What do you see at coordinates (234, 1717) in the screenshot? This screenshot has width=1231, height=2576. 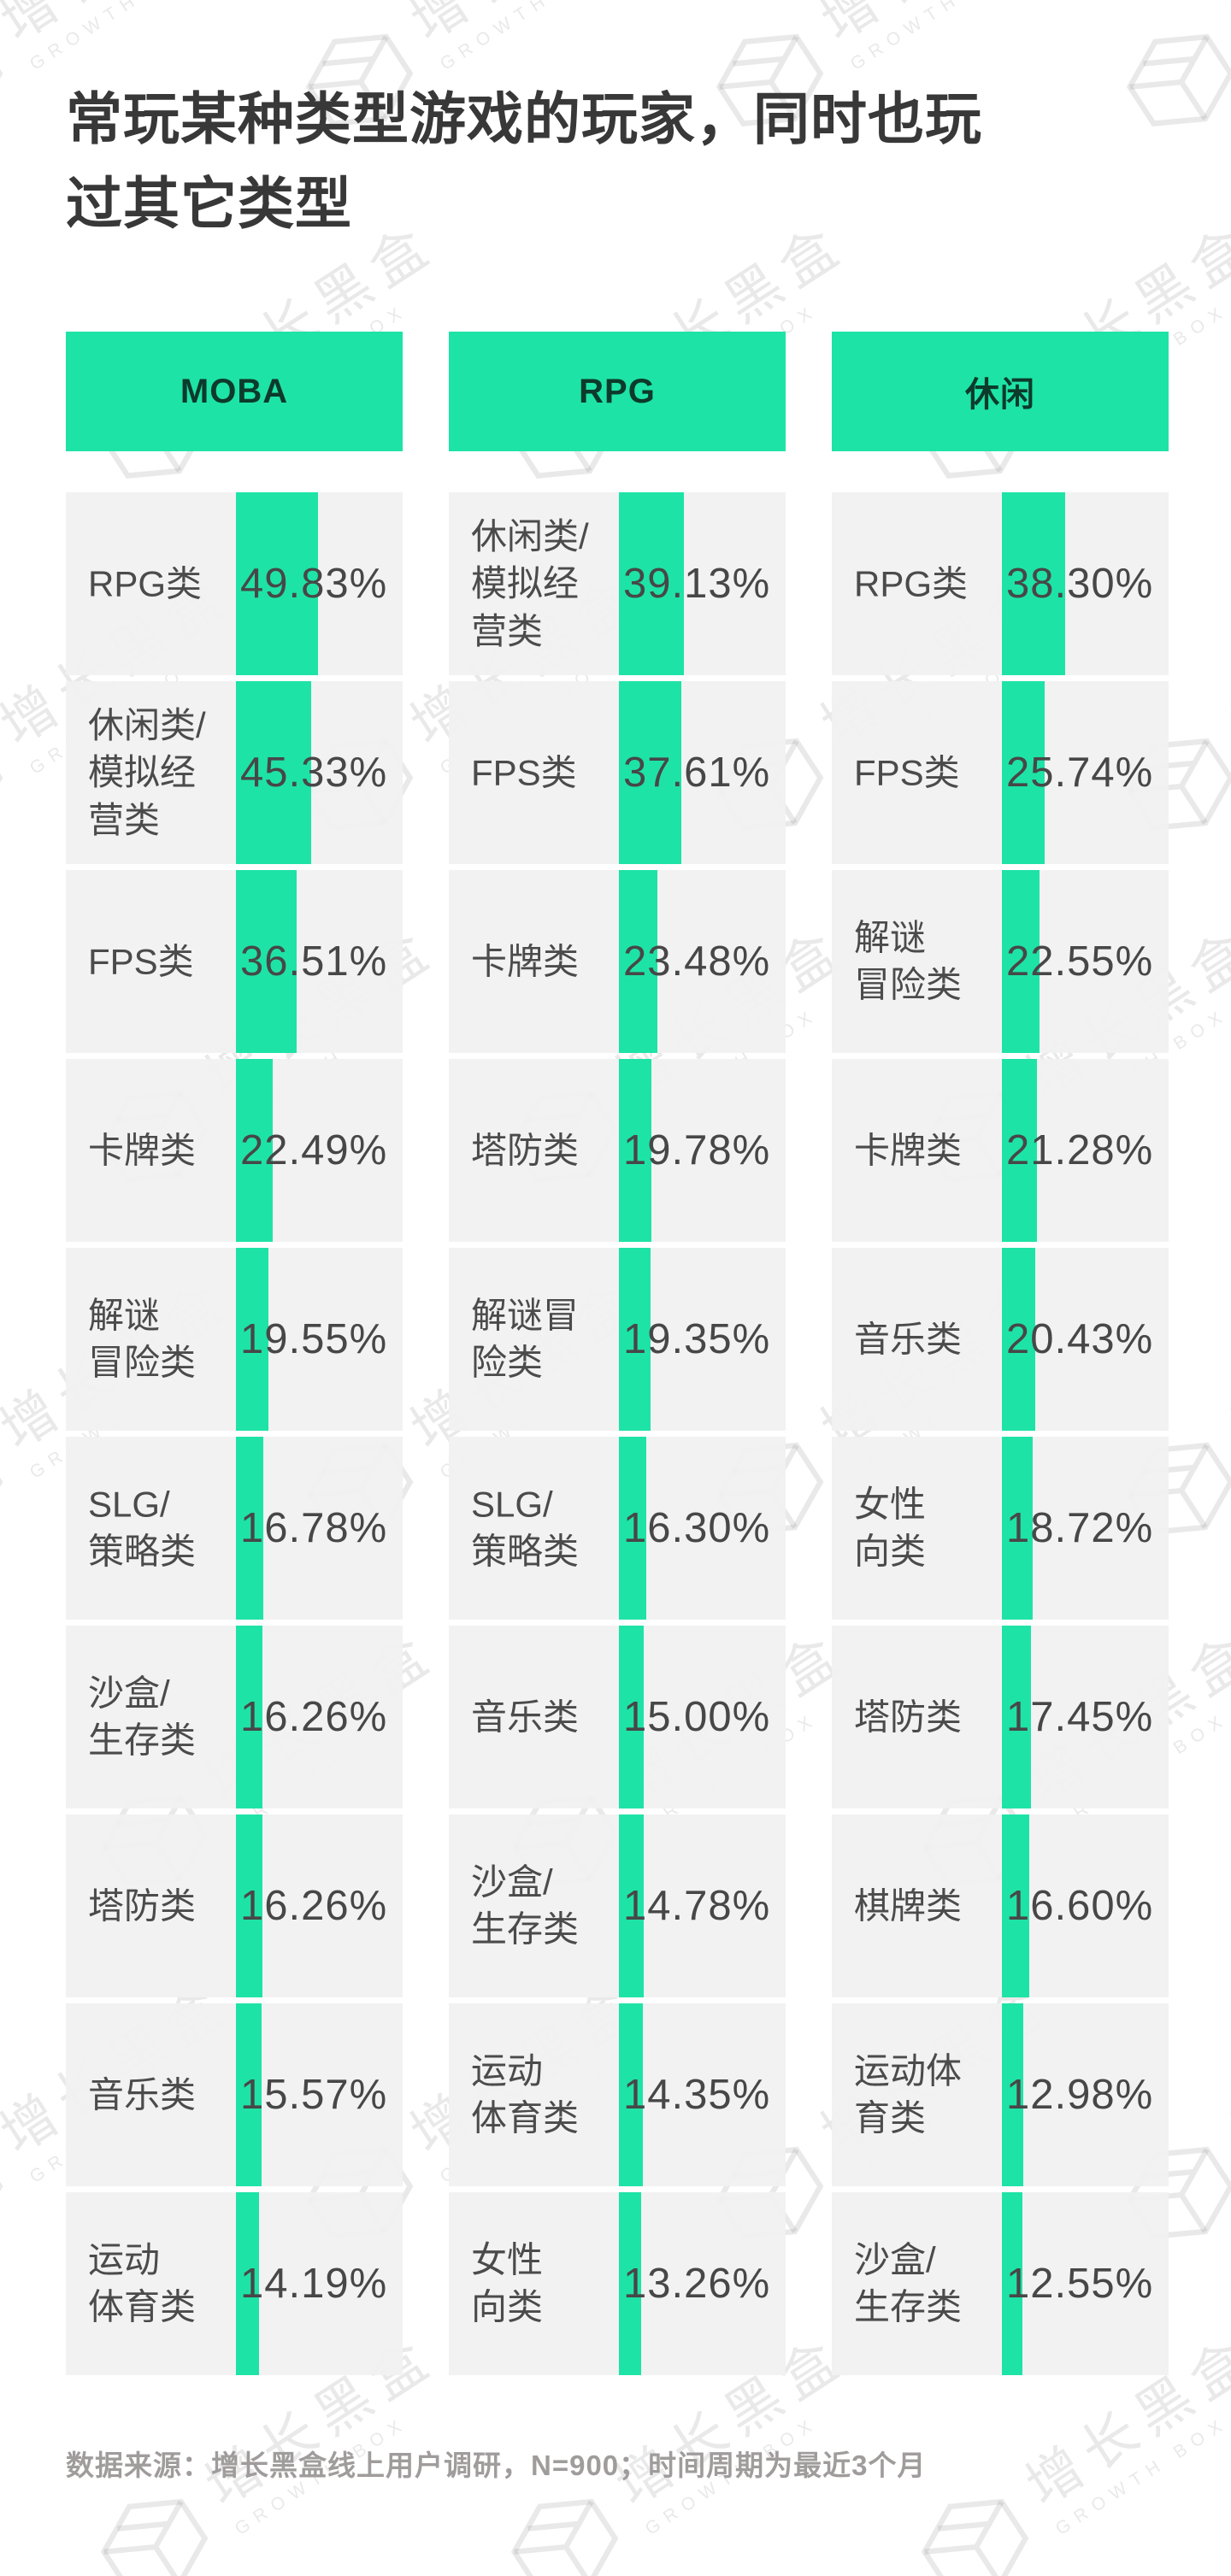 I see `category-row: 沙盒/ 生存类 16.26%` at bounding box center [234, 1717].